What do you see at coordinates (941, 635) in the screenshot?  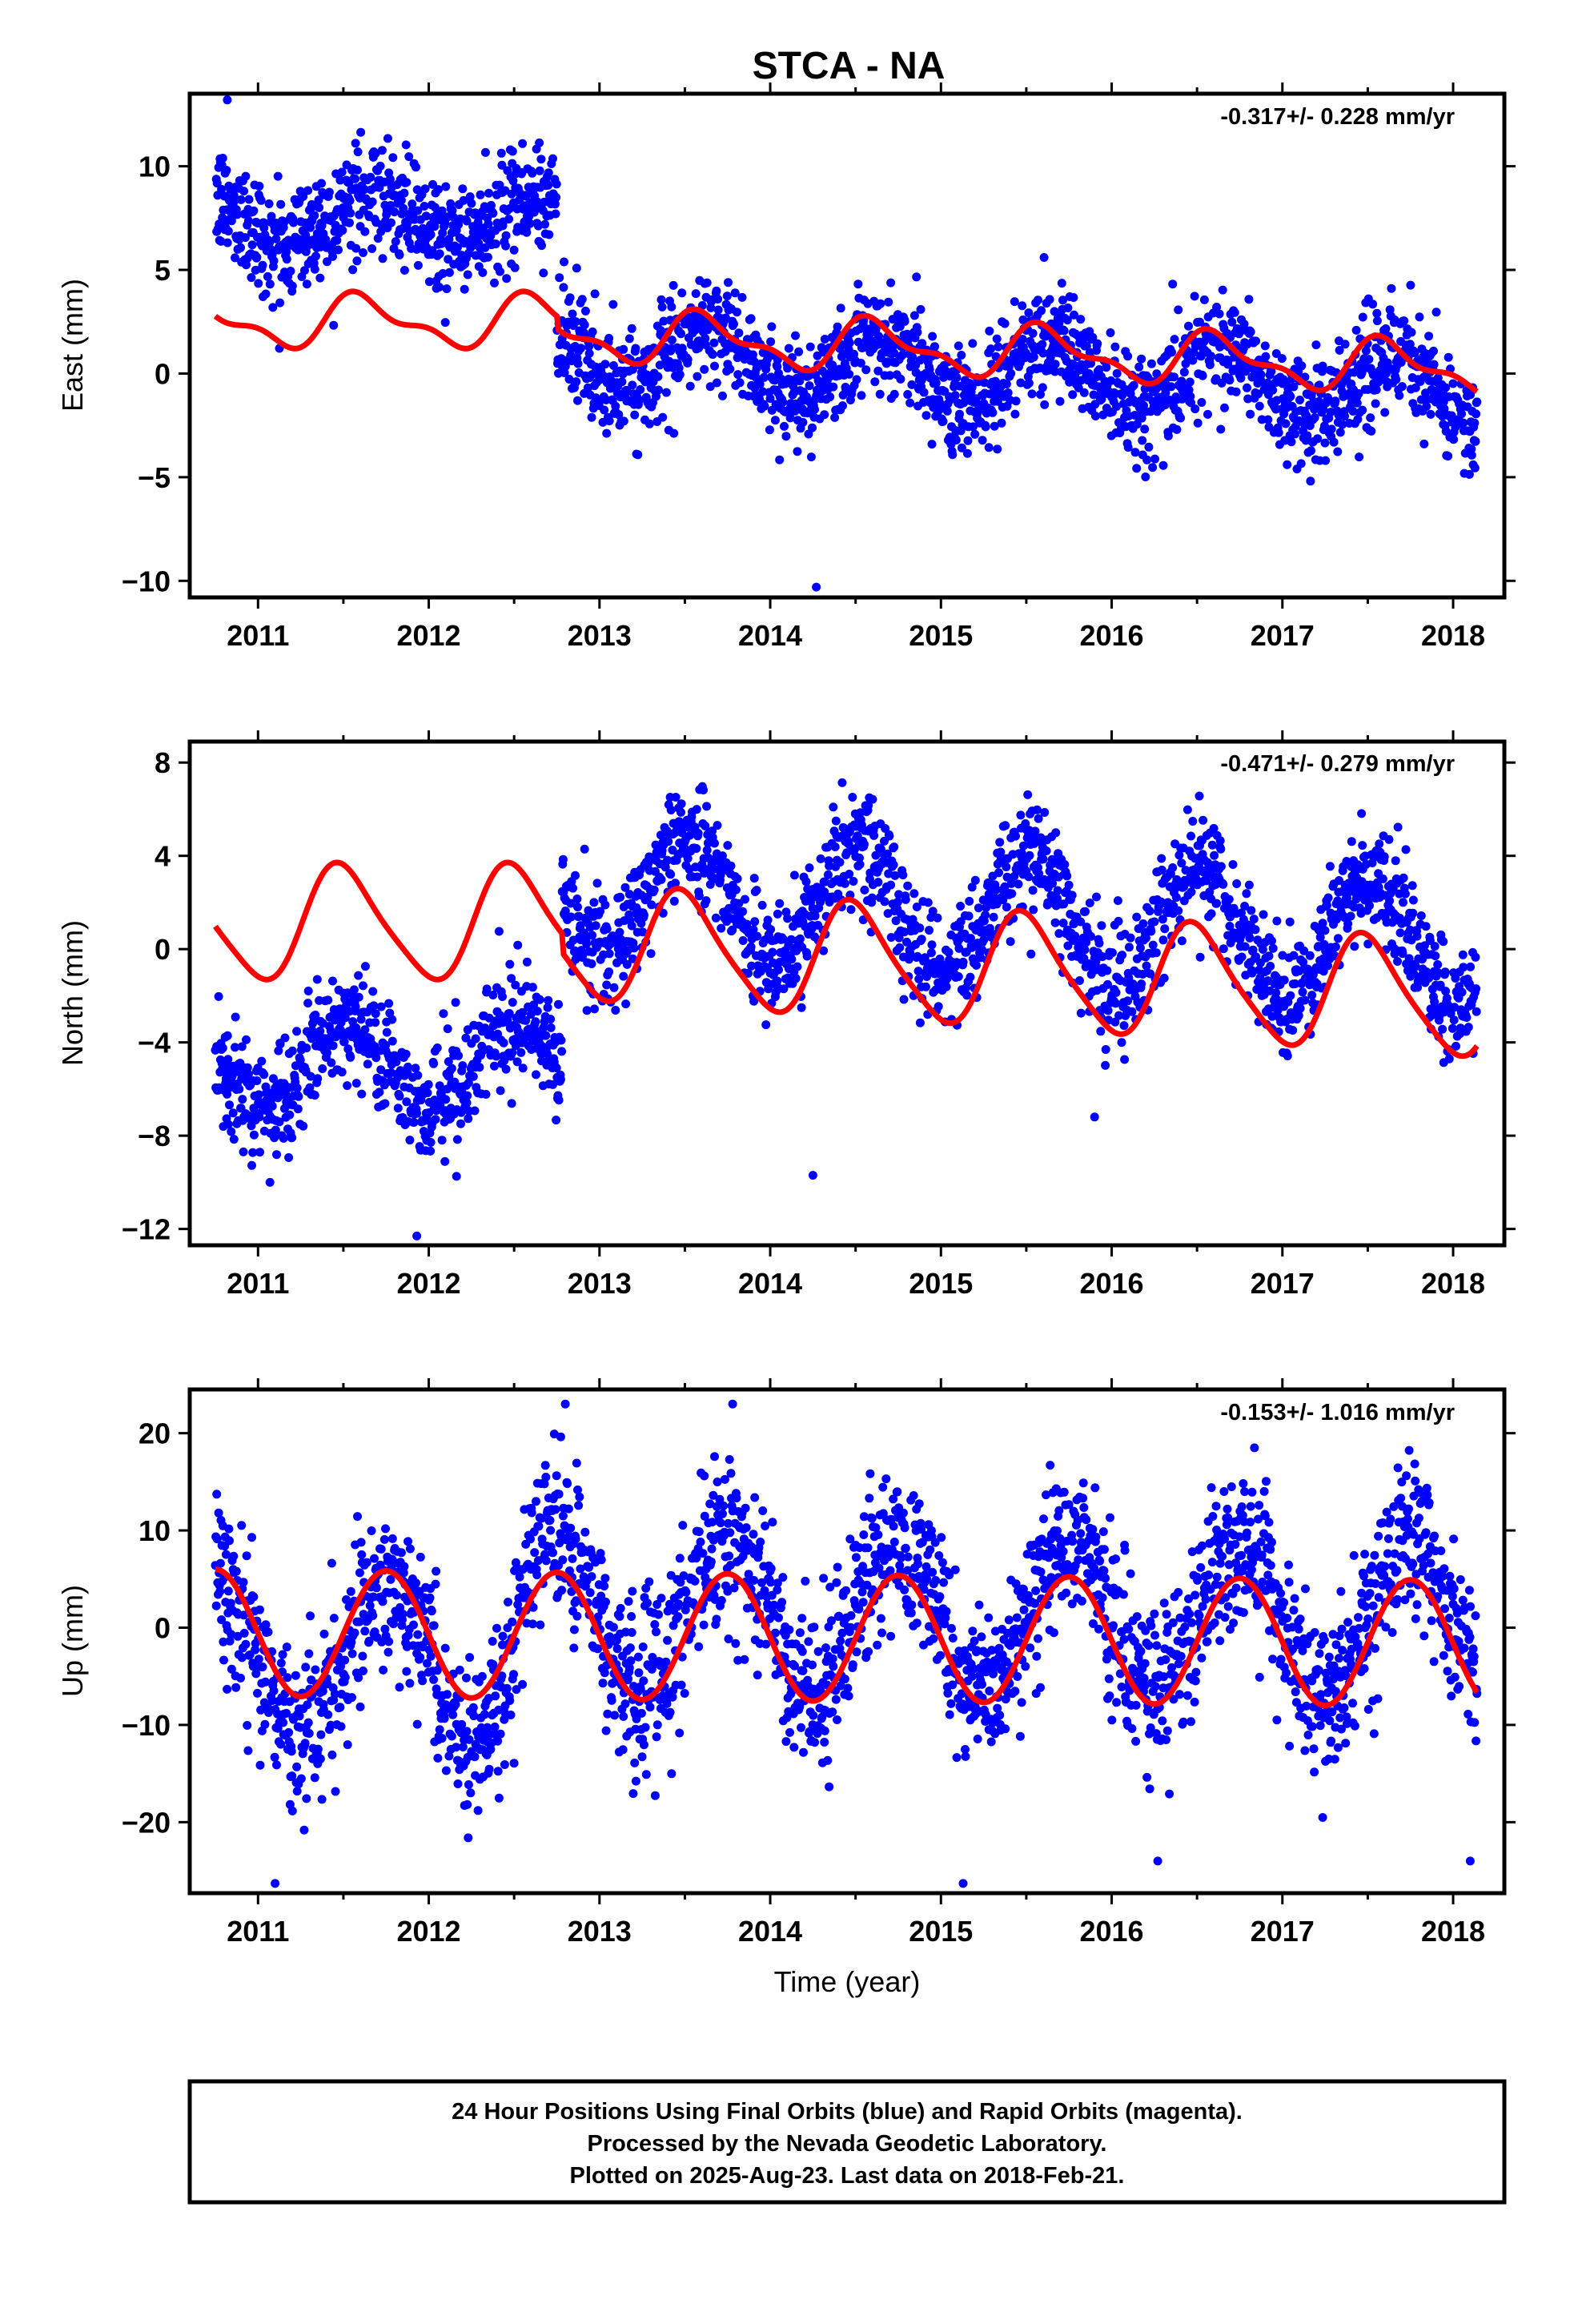 I see `x-tick-label: 2015` at bounding box center [941, 635].